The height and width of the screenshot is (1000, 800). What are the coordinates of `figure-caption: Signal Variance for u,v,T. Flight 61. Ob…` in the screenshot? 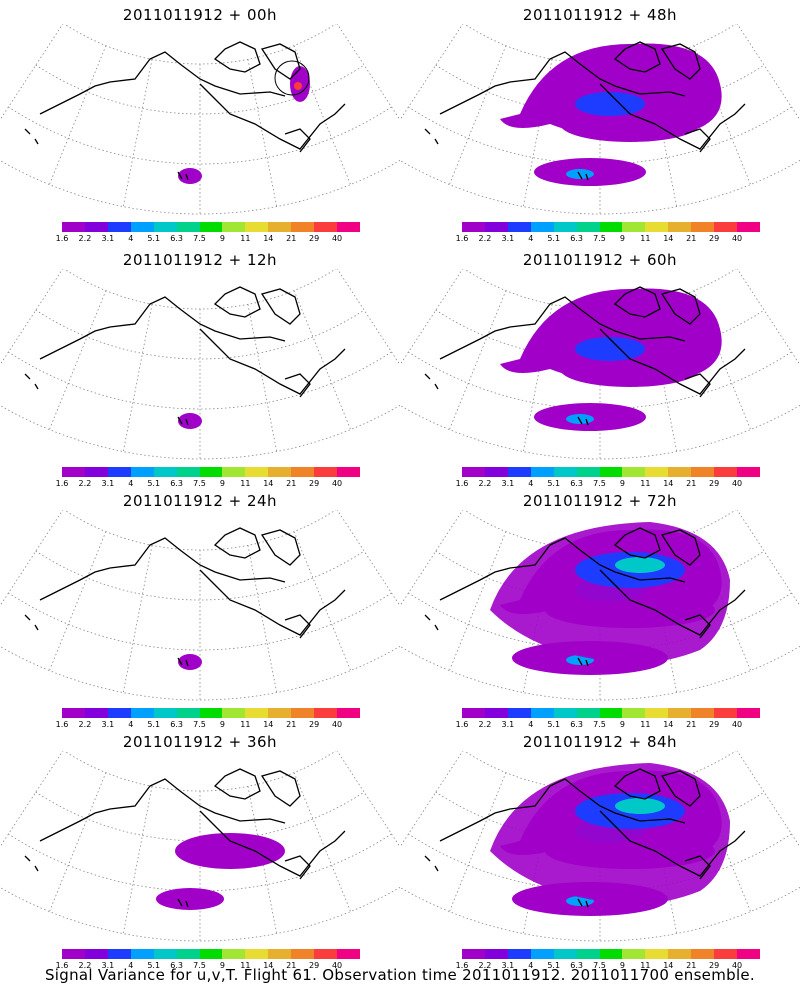 It's located at (400, 975).